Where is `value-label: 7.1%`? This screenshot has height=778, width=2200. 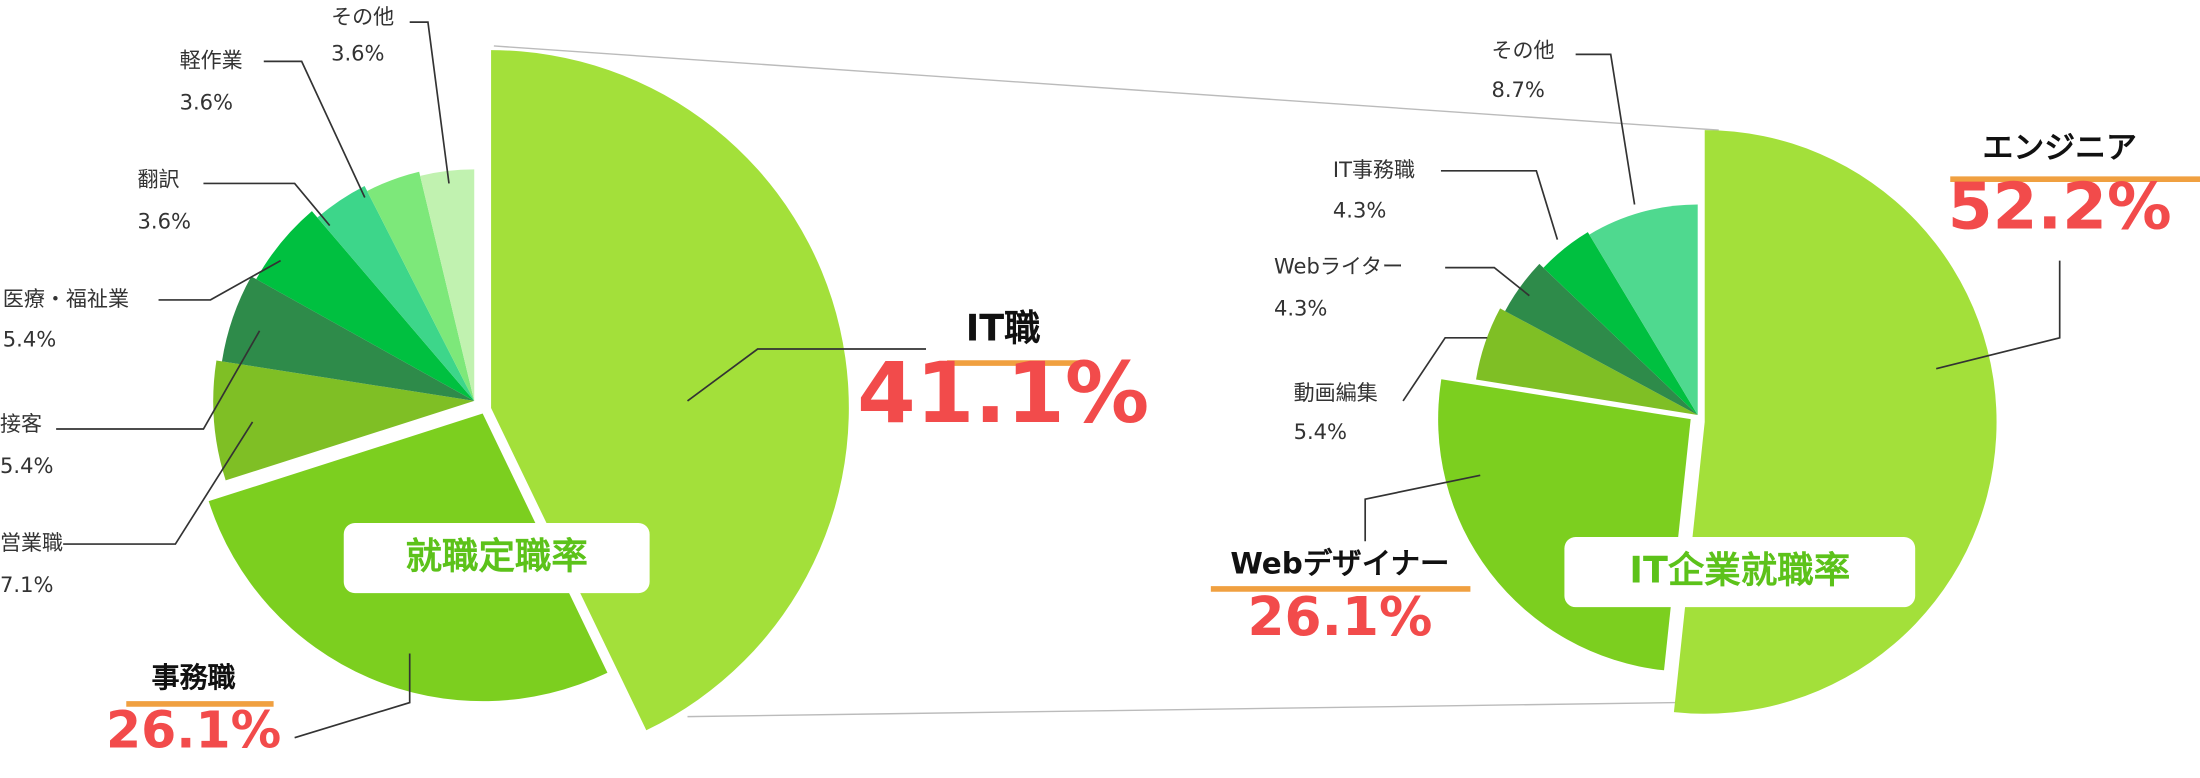 value-label: 7.1% is located at coordinates (26, 584).